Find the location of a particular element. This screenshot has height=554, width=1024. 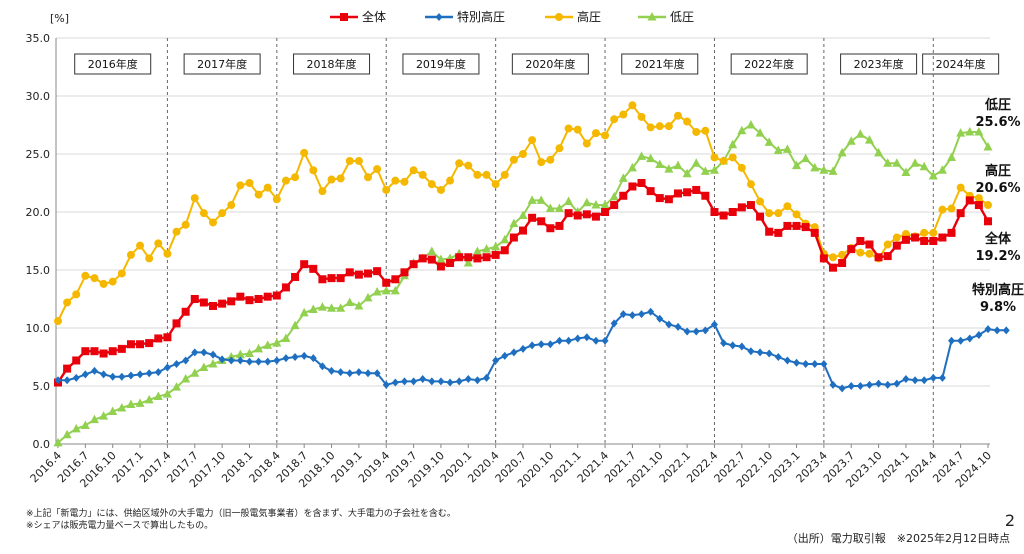

legend: 全体 特別高圧 高圧 低圧 is located at coordinates (512, 16).